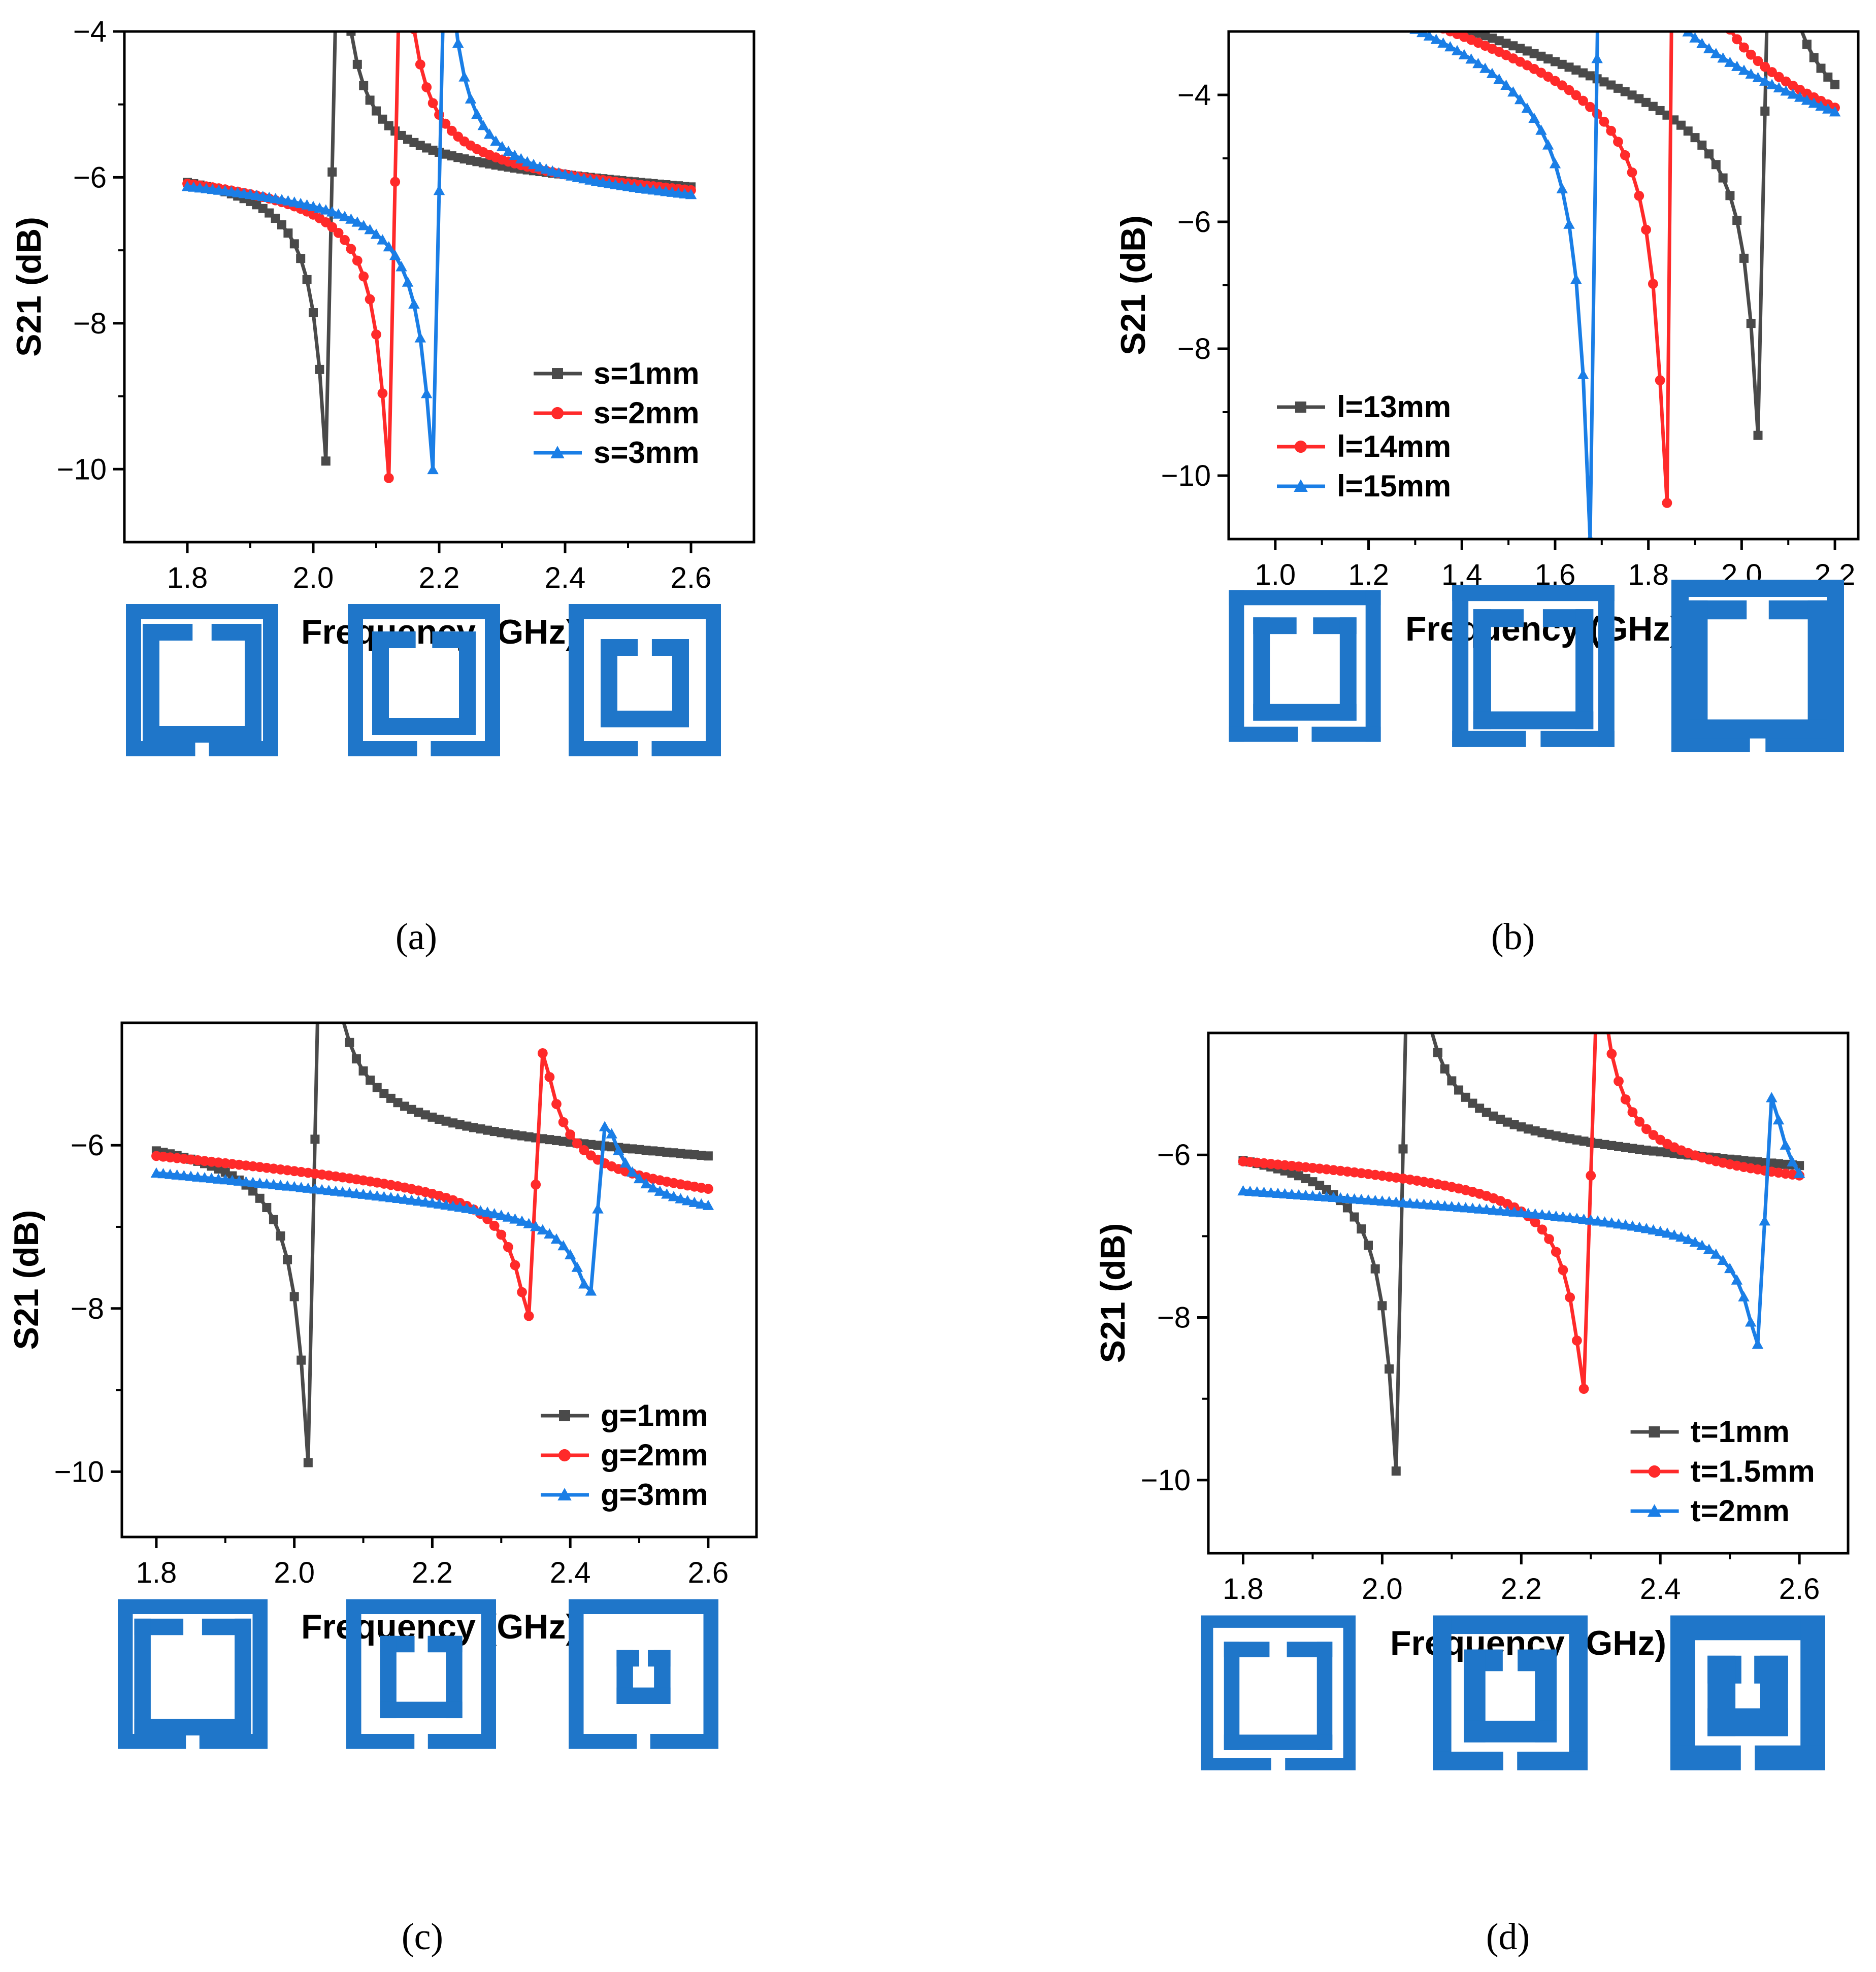  I want to click on srr-unit-cell, so click(1533, 666).